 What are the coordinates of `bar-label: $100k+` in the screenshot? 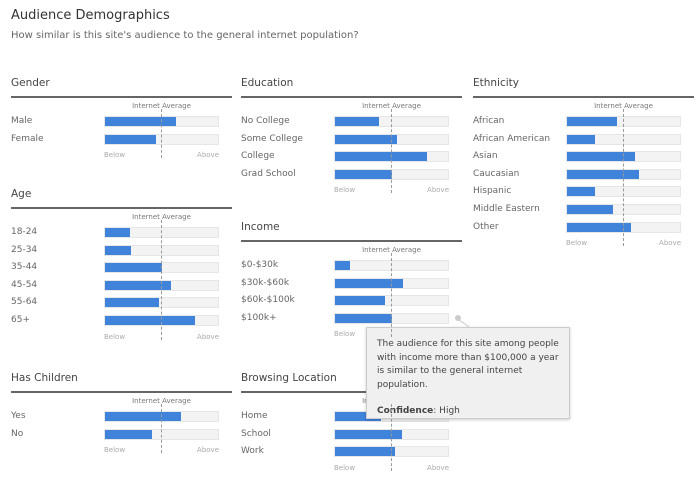 It's located at (259, 317).